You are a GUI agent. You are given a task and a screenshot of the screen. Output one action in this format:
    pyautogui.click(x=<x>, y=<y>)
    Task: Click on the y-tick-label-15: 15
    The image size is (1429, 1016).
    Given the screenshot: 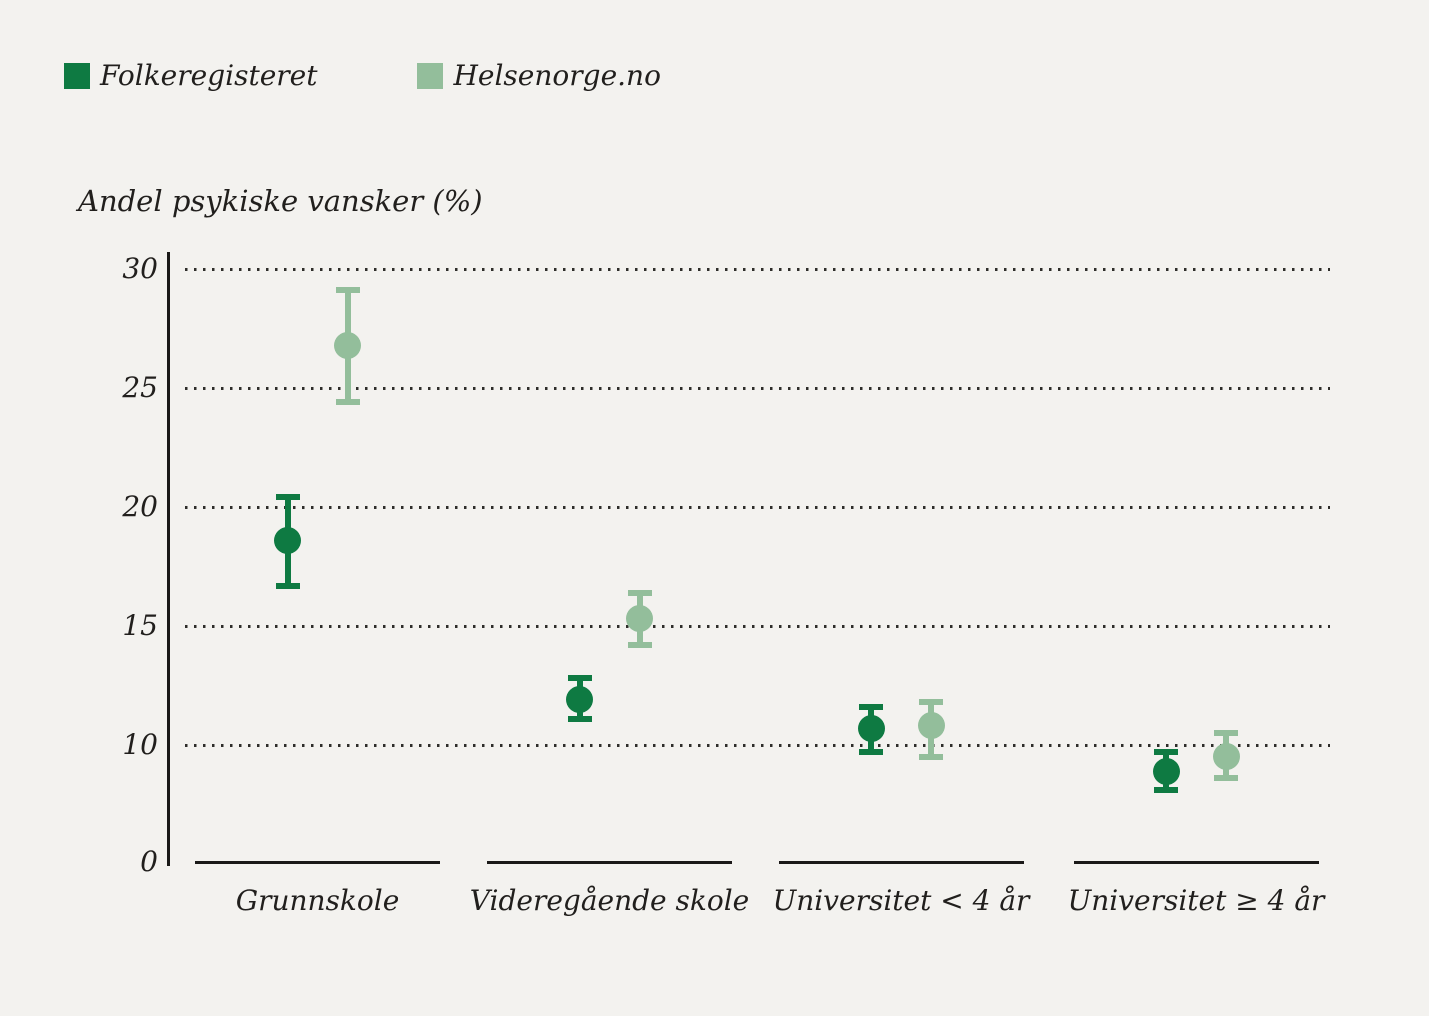 What is the action you would take?
    pyautogui.click(x=140, y=625)
    